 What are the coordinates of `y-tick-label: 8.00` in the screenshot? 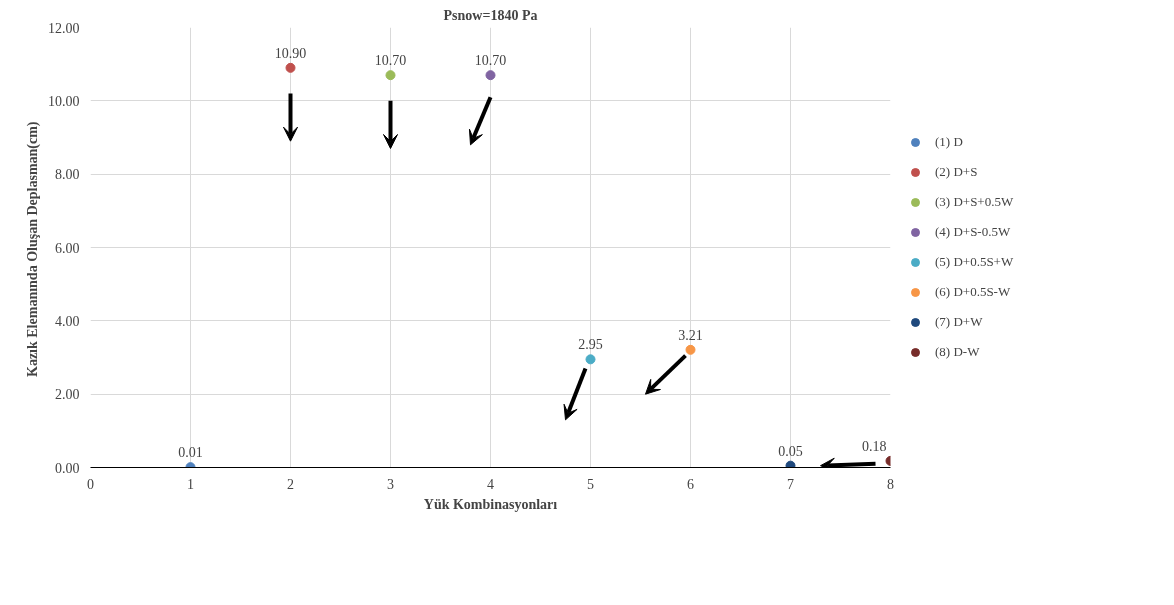 It's located at (67, 175).